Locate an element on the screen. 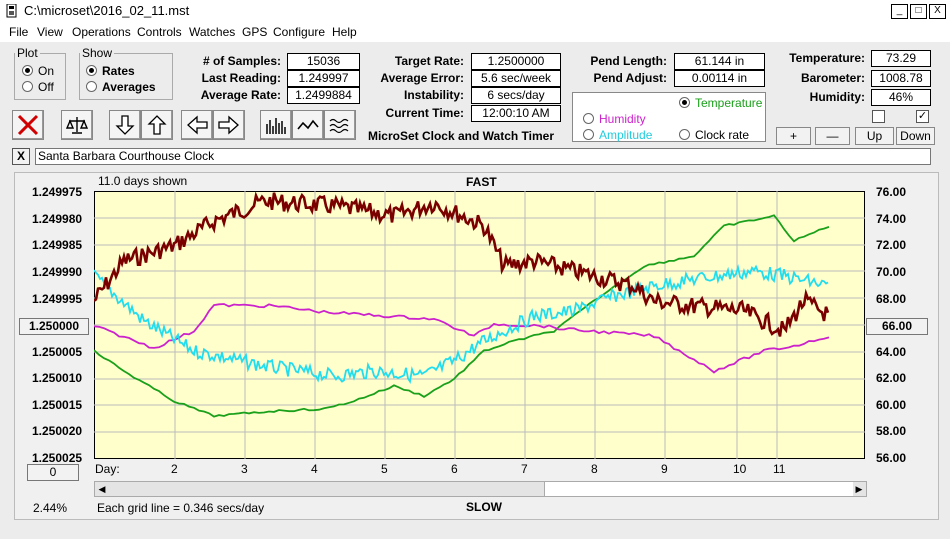 The image size is (950, 539). maximize-button: □ is located at coordinates (918, 11).